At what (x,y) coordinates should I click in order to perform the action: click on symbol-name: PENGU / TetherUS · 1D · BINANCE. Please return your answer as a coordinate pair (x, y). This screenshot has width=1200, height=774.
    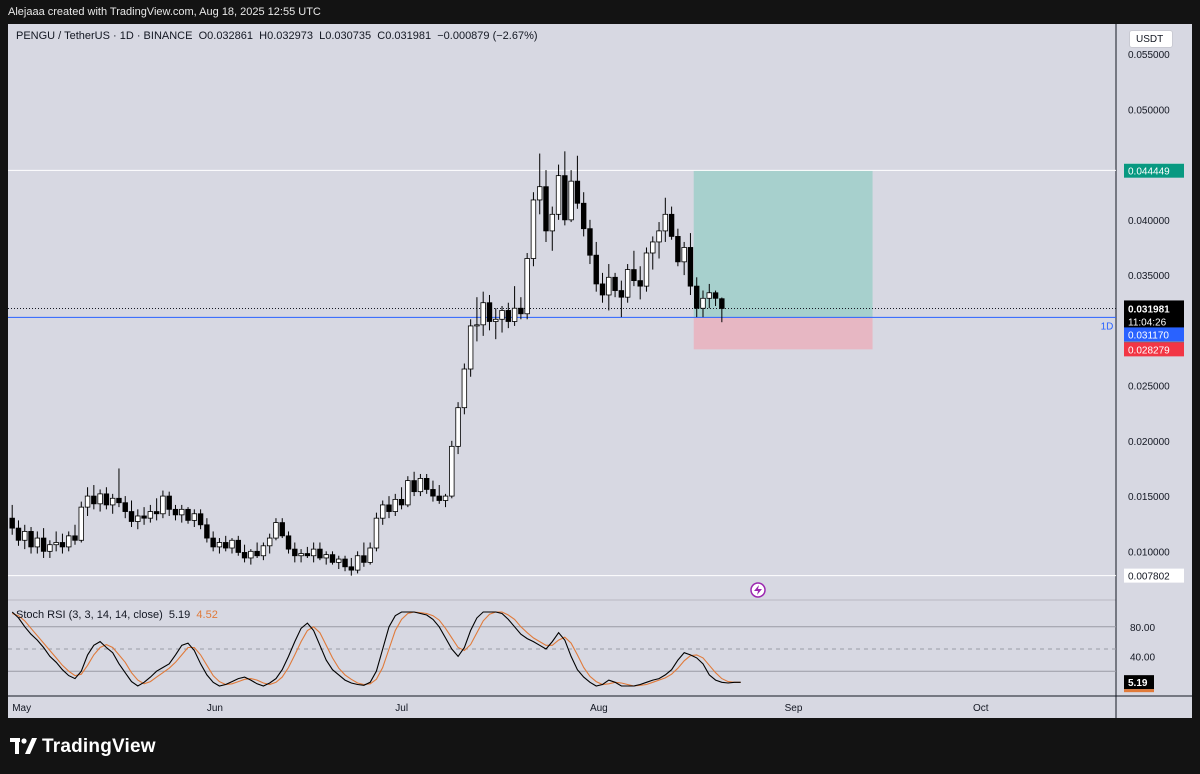
    Looking at the image, I should click on (104, 36).